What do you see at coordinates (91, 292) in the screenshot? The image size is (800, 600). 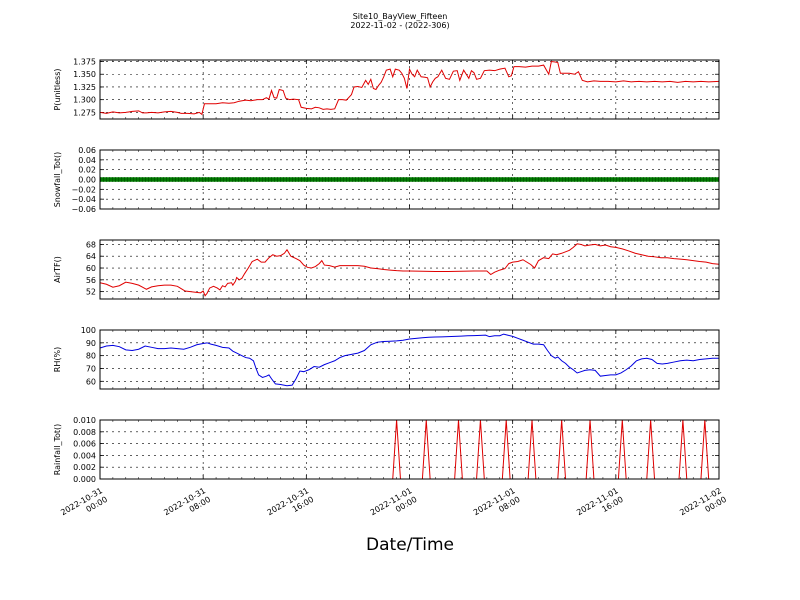 I see `y-tick-label: 52` at bounding box center [91, 292].